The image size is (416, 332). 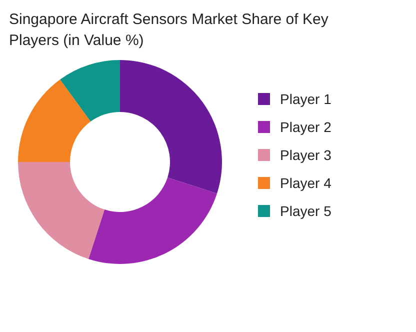 What do you see at coordinates (306, 210) in the screenshot?
I see `legend-label: Player 5` at bounding box center [306, 210].